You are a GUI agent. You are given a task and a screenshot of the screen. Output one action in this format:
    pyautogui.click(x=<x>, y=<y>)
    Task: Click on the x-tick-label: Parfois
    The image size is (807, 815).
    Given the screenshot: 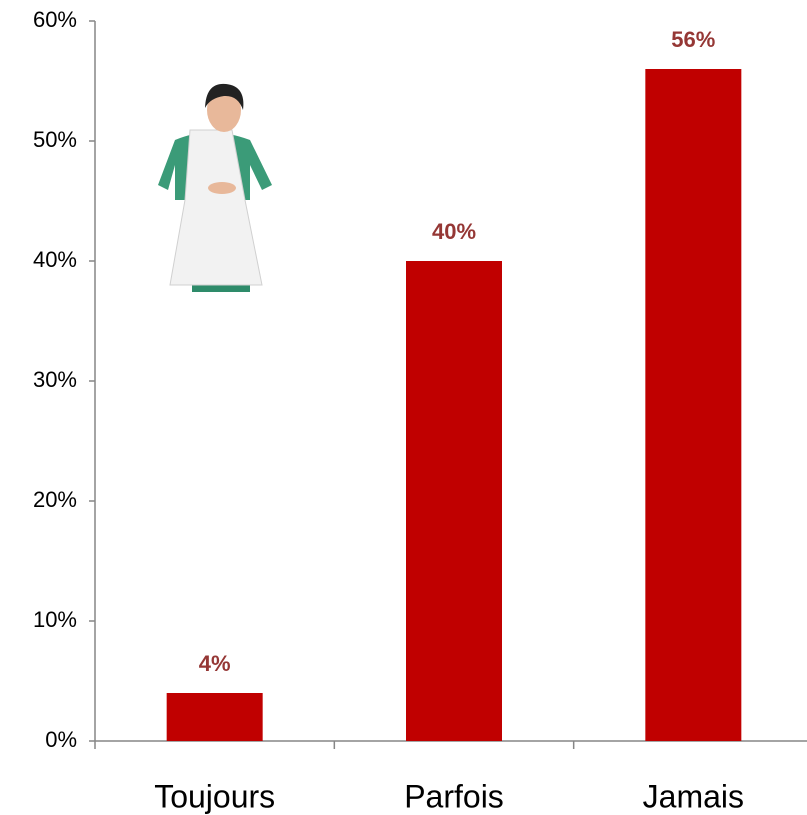 What is the action you would take?
    pyautogui.click(x=454, y=796)
    